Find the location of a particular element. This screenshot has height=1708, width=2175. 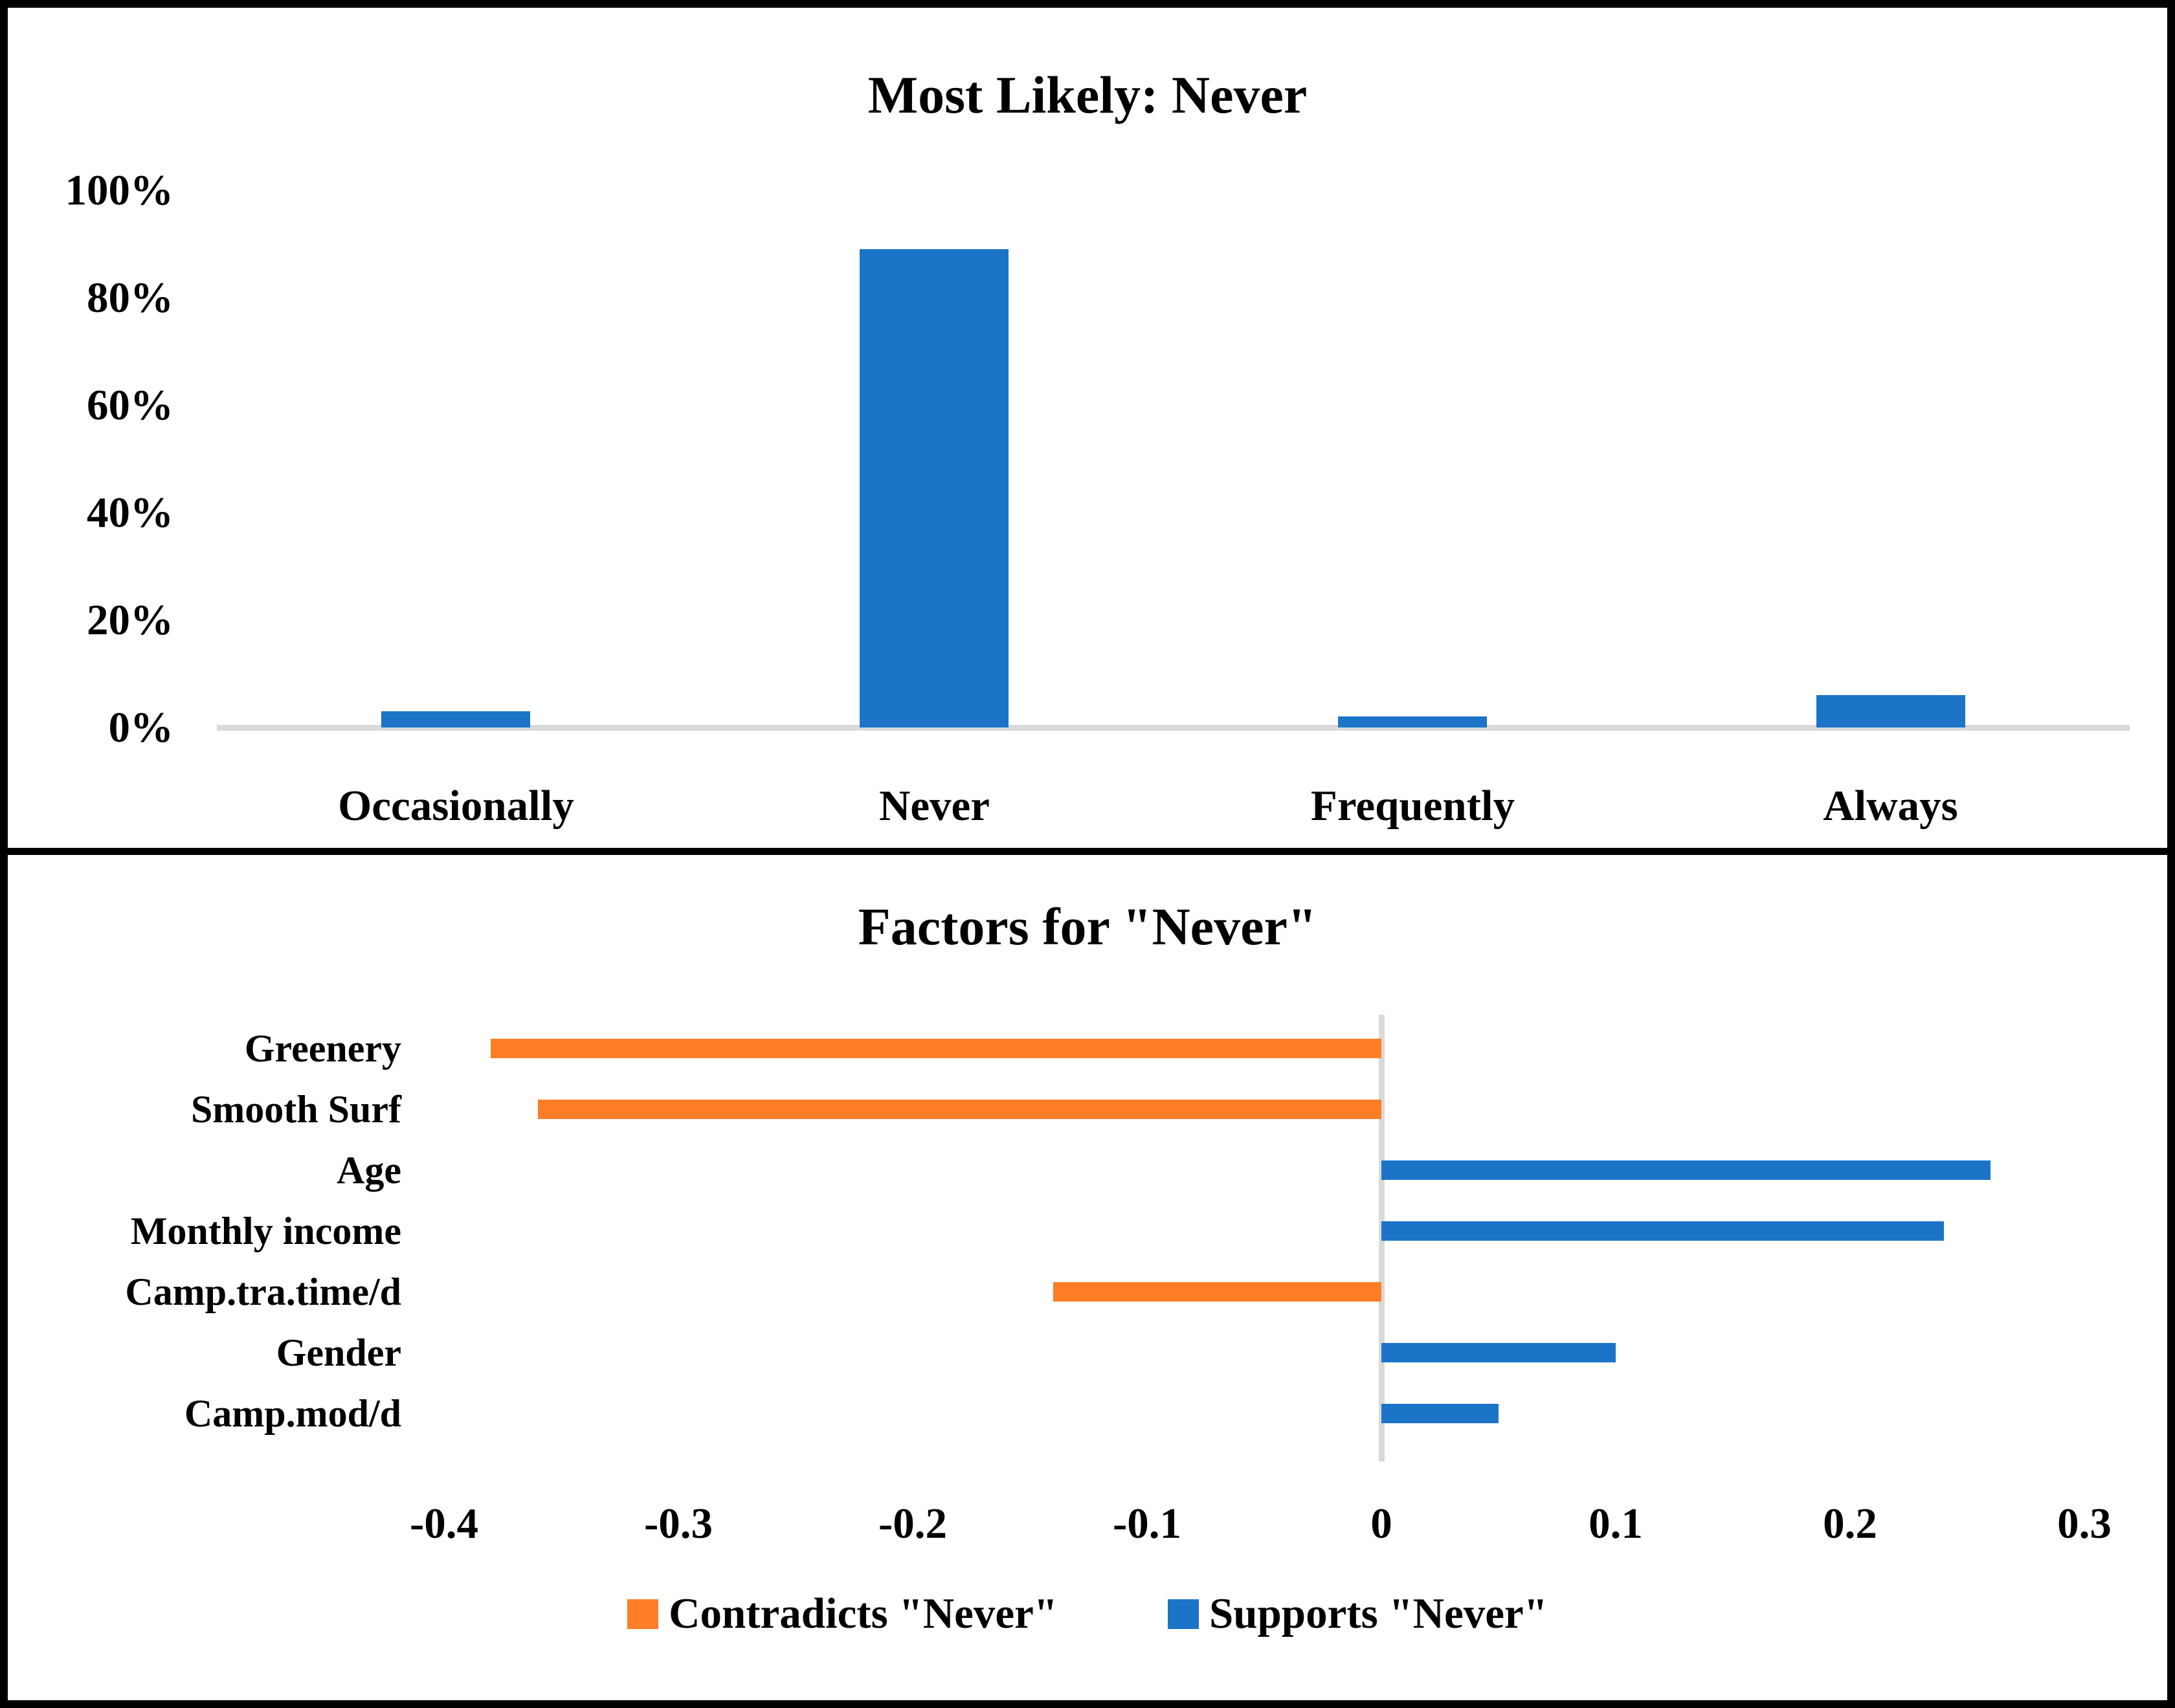

bottom-category-label: Camp.tra.time/d is located at coordinates (263, 1292).